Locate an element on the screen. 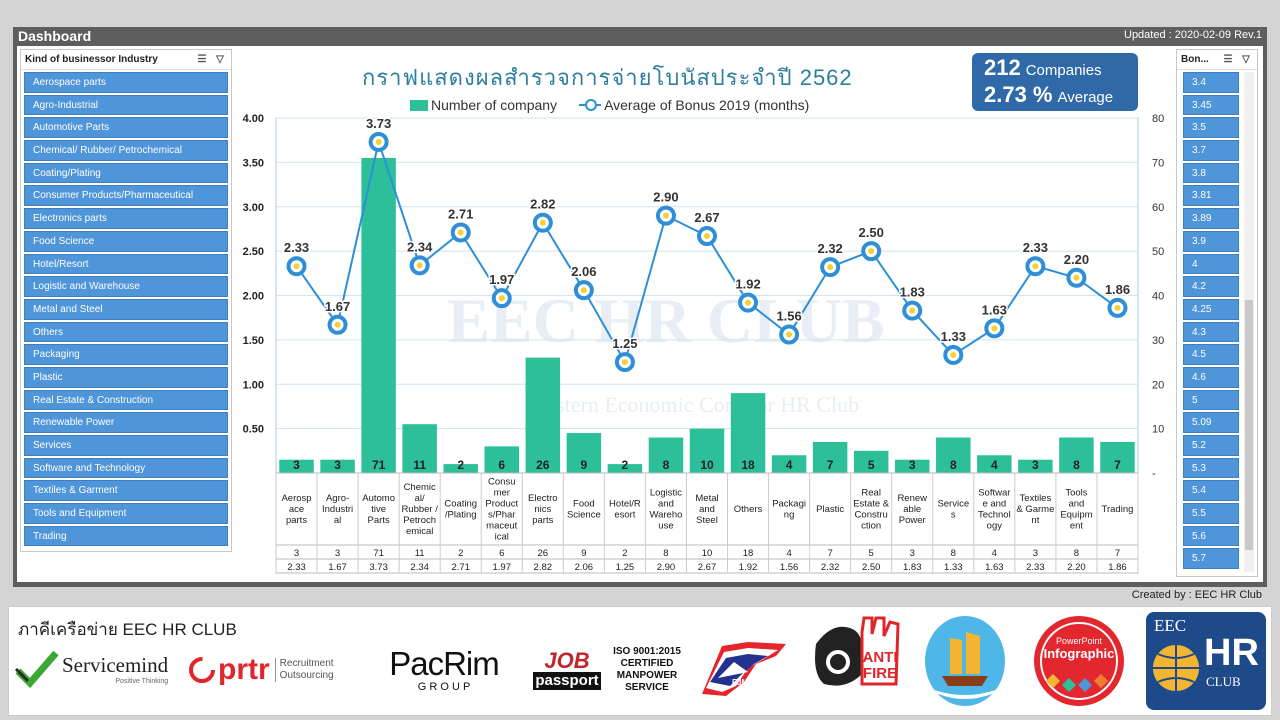 The image size is (1280, 720). x-category-label: Coating/Plating is located at coordinates (460, 510).